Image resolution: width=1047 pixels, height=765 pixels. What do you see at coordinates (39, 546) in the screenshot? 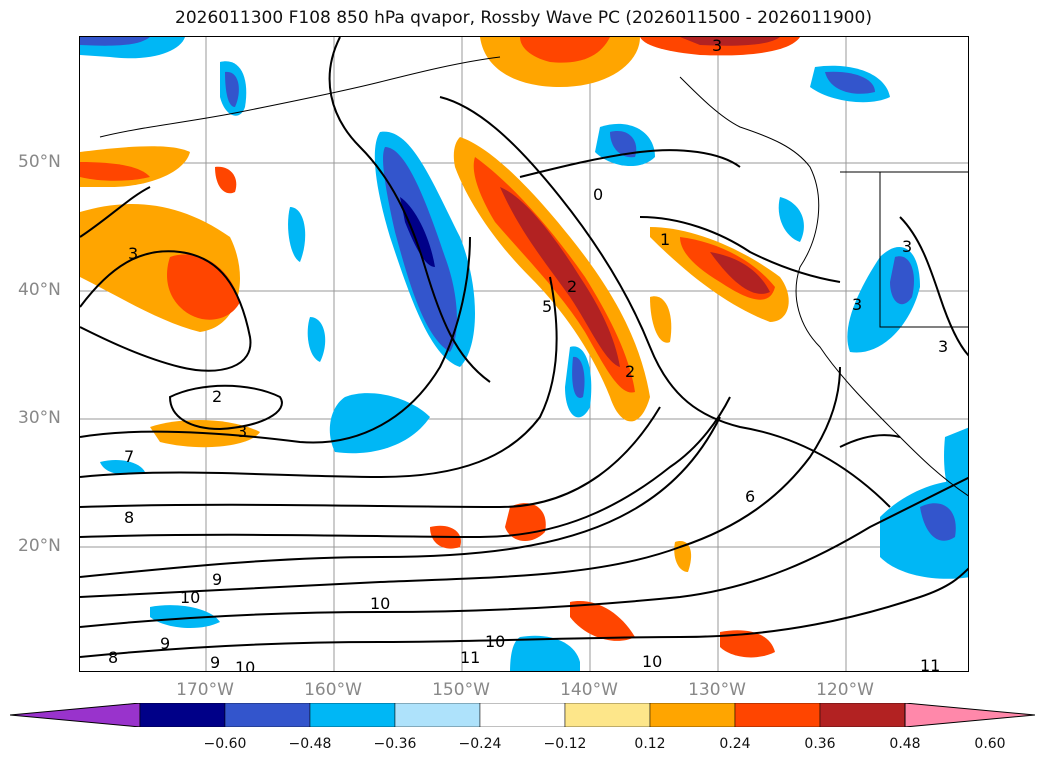
I see `lat-label: 20°N` at bounding box center [39, 546].